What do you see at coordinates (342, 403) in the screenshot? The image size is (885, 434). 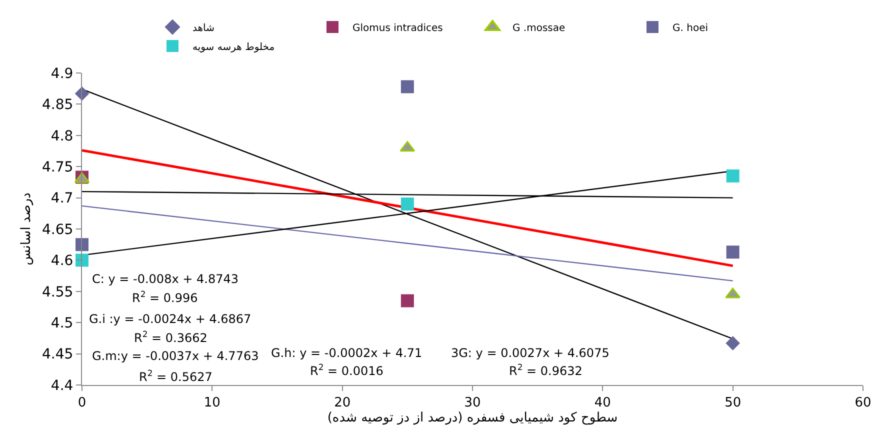 I see `x-tick-label: 20` at bounding box center [342, 403].